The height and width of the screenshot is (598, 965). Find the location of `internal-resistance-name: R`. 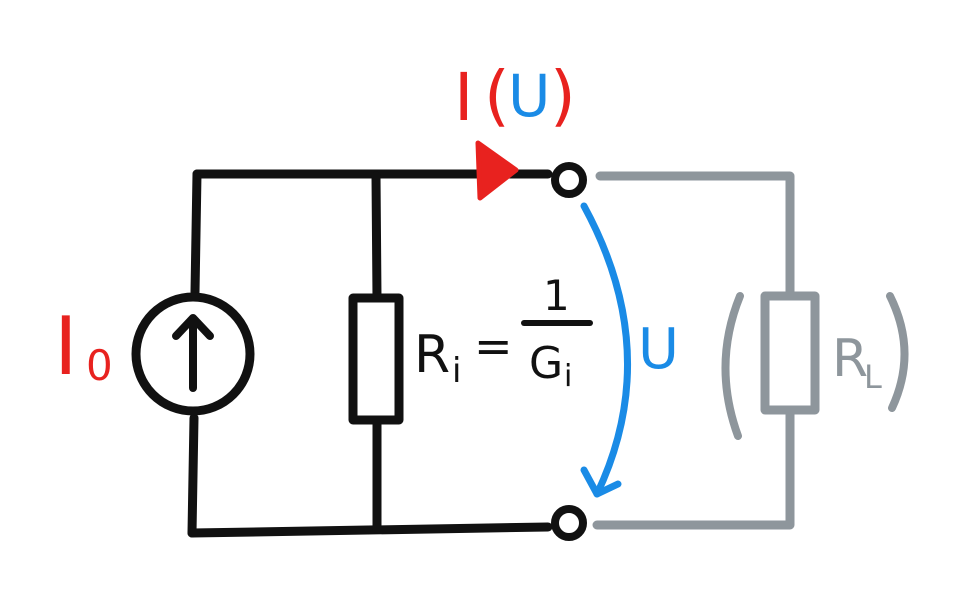

internal-resistance-name: R is located at coordinates (432, 355).